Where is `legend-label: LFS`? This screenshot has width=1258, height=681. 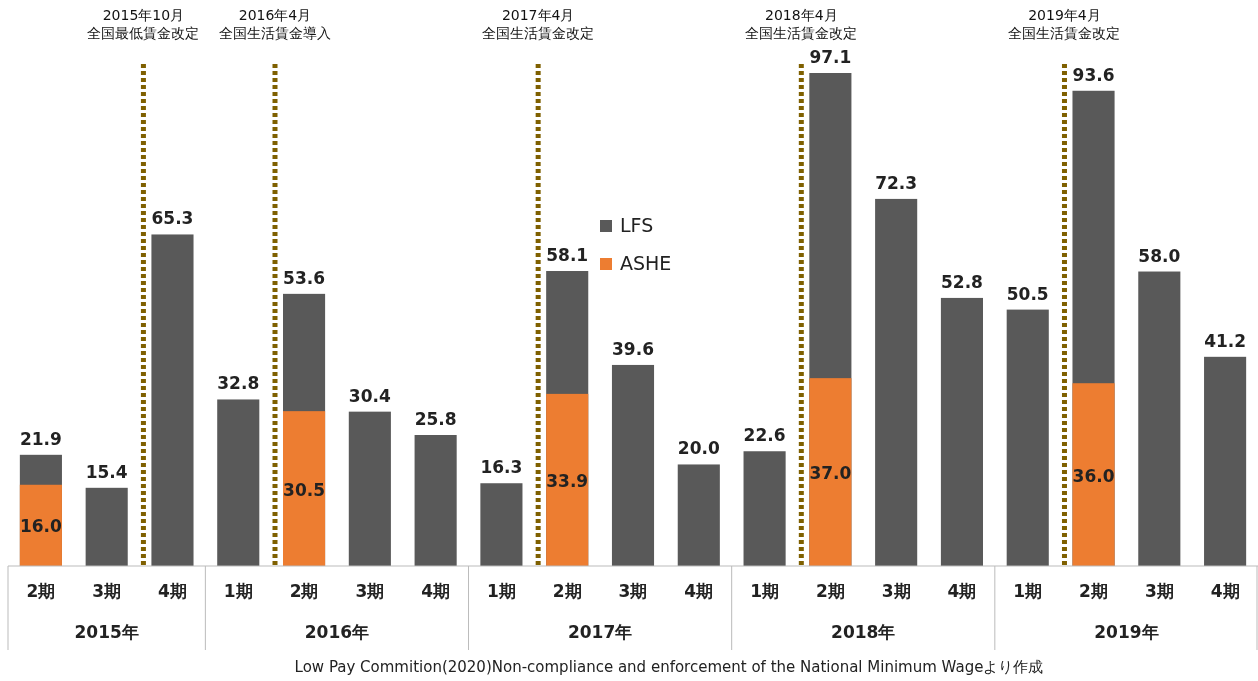 legend-label: LFS is located at coordinates (637, 225).